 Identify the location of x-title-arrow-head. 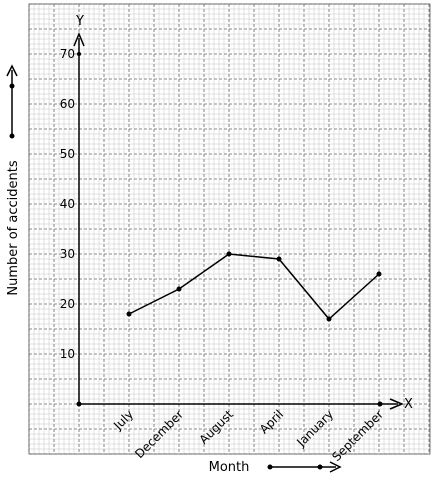
(335, 467).